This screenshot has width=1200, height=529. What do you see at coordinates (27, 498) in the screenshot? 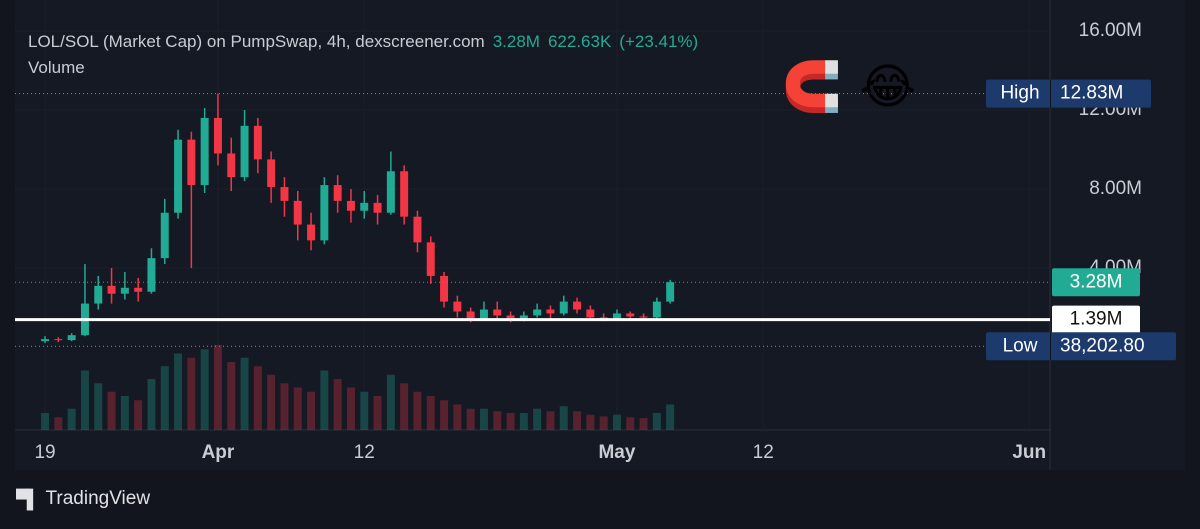
I see `brand-icon: ▀▌` at bounding box center [27, 498].